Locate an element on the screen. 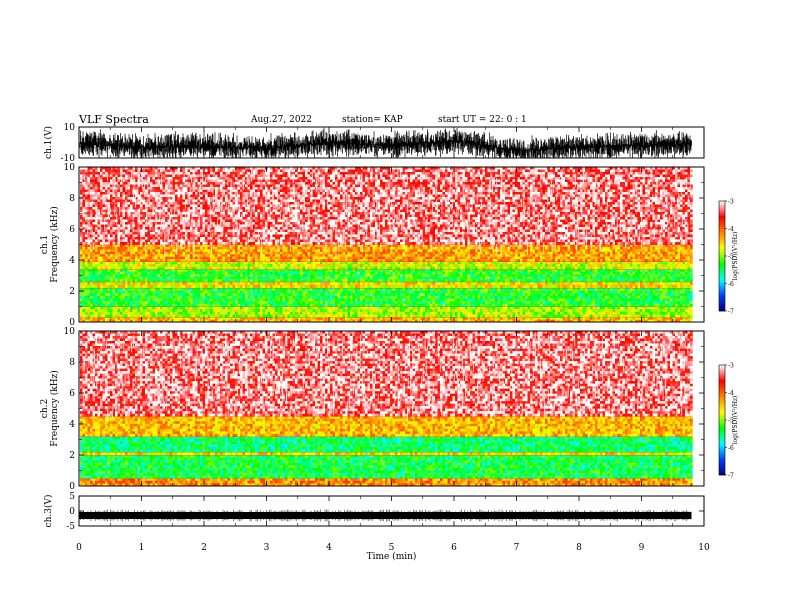 The image size is (792, 612). ch1-ylabel: ch.1(V) is located at coordinates (48, 142).